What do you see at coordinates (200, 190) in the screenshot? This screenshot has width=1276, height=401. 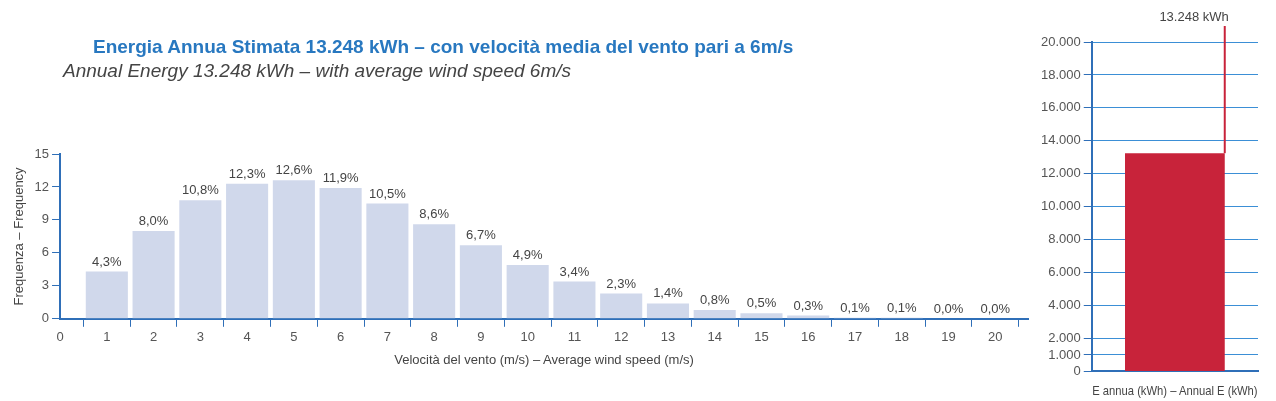 I see `data-label: 10,8%` at bounding box center [200, 190].